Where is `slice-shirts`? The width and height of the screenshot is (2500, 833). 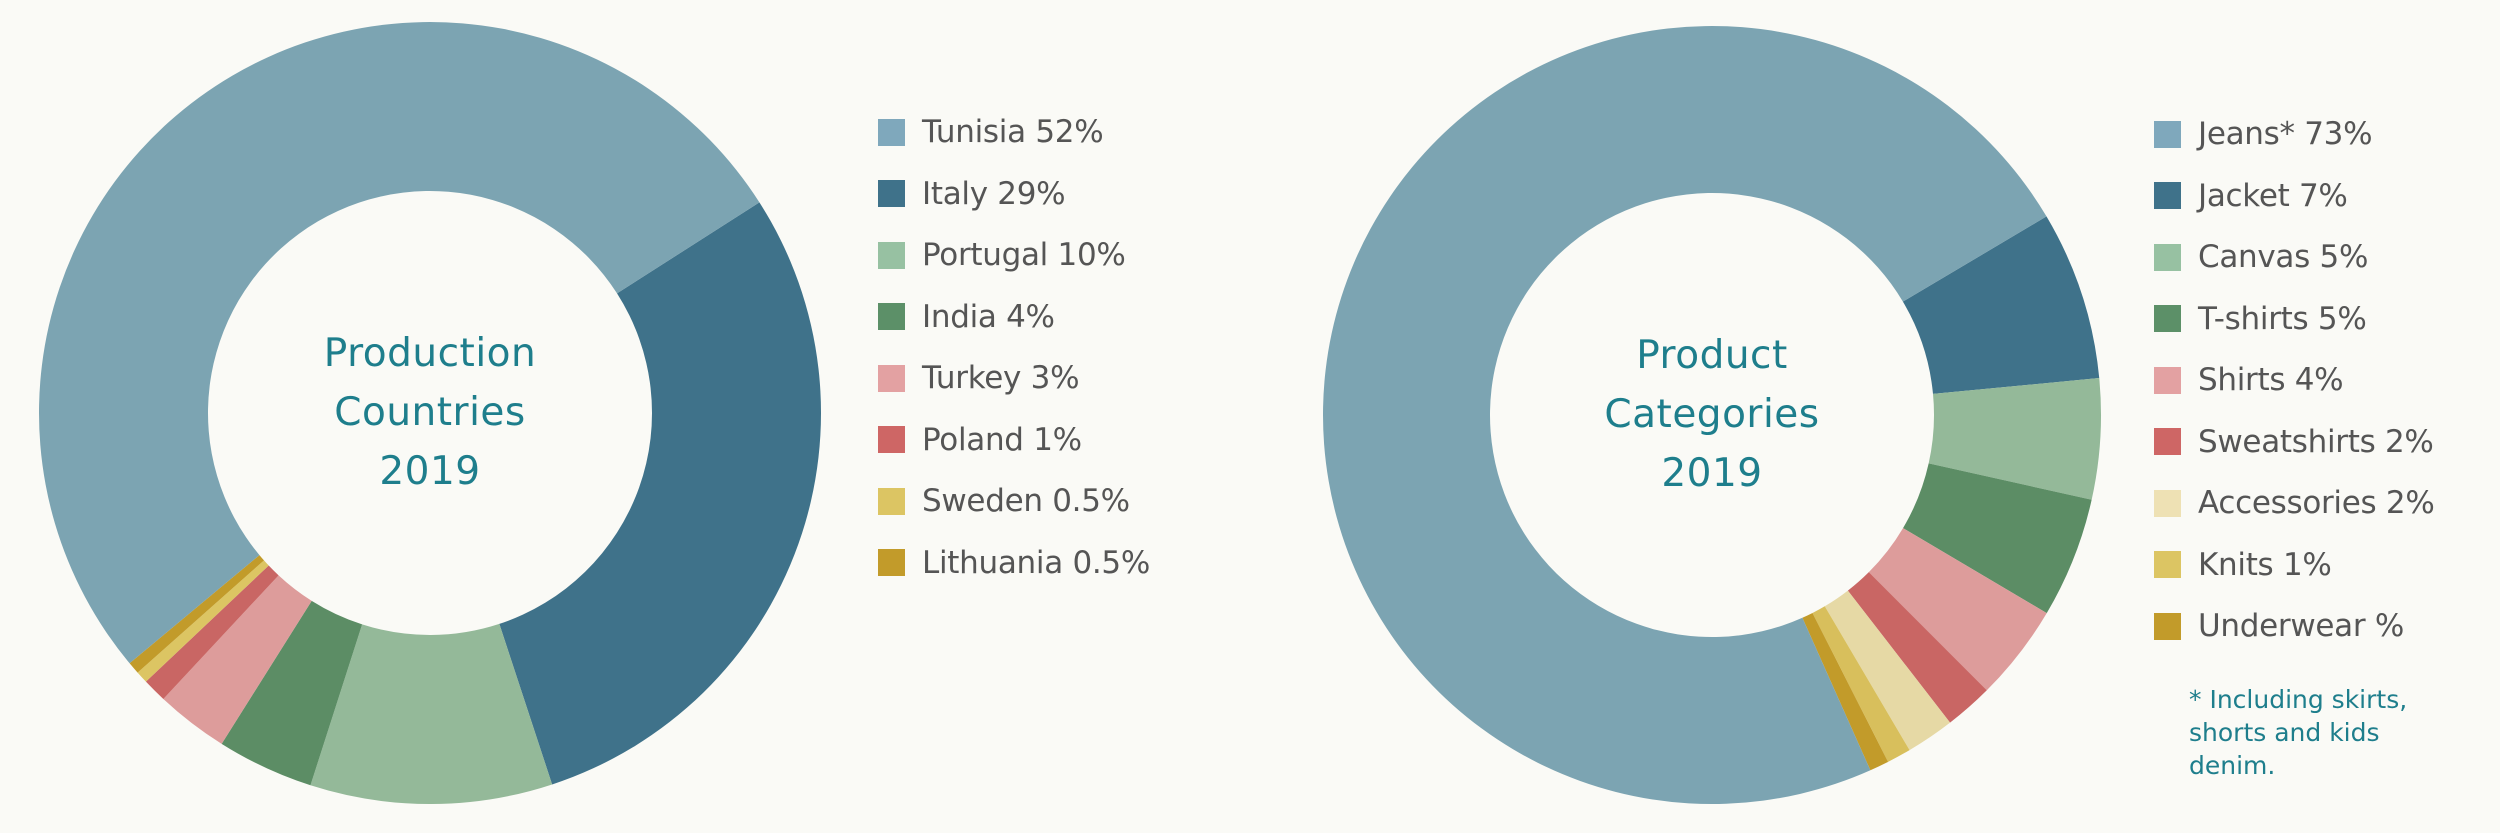 slice-shirts is located at coordinates (1957, 609).